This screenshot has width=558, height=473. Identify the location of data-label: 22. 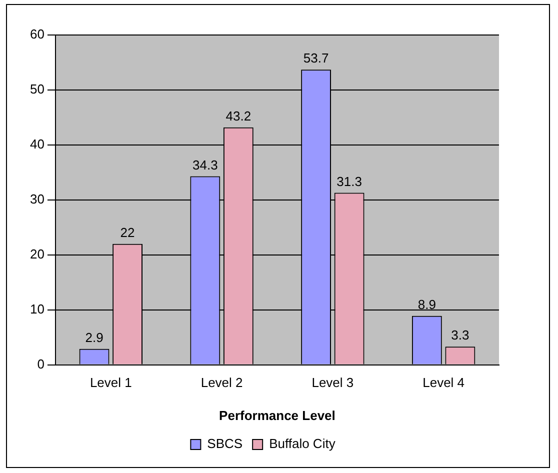
(127, 232).